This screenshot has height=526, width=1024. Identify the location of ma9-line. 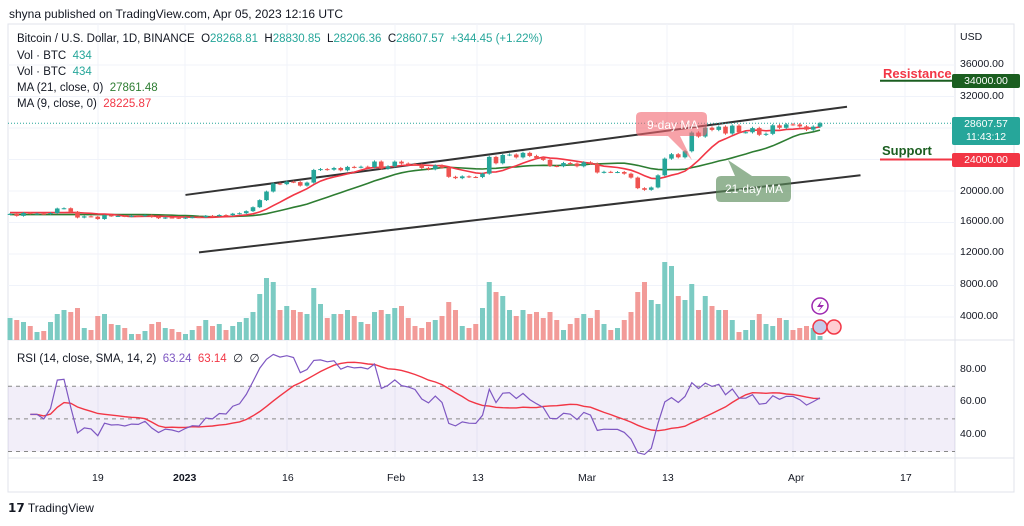
(415, 172).